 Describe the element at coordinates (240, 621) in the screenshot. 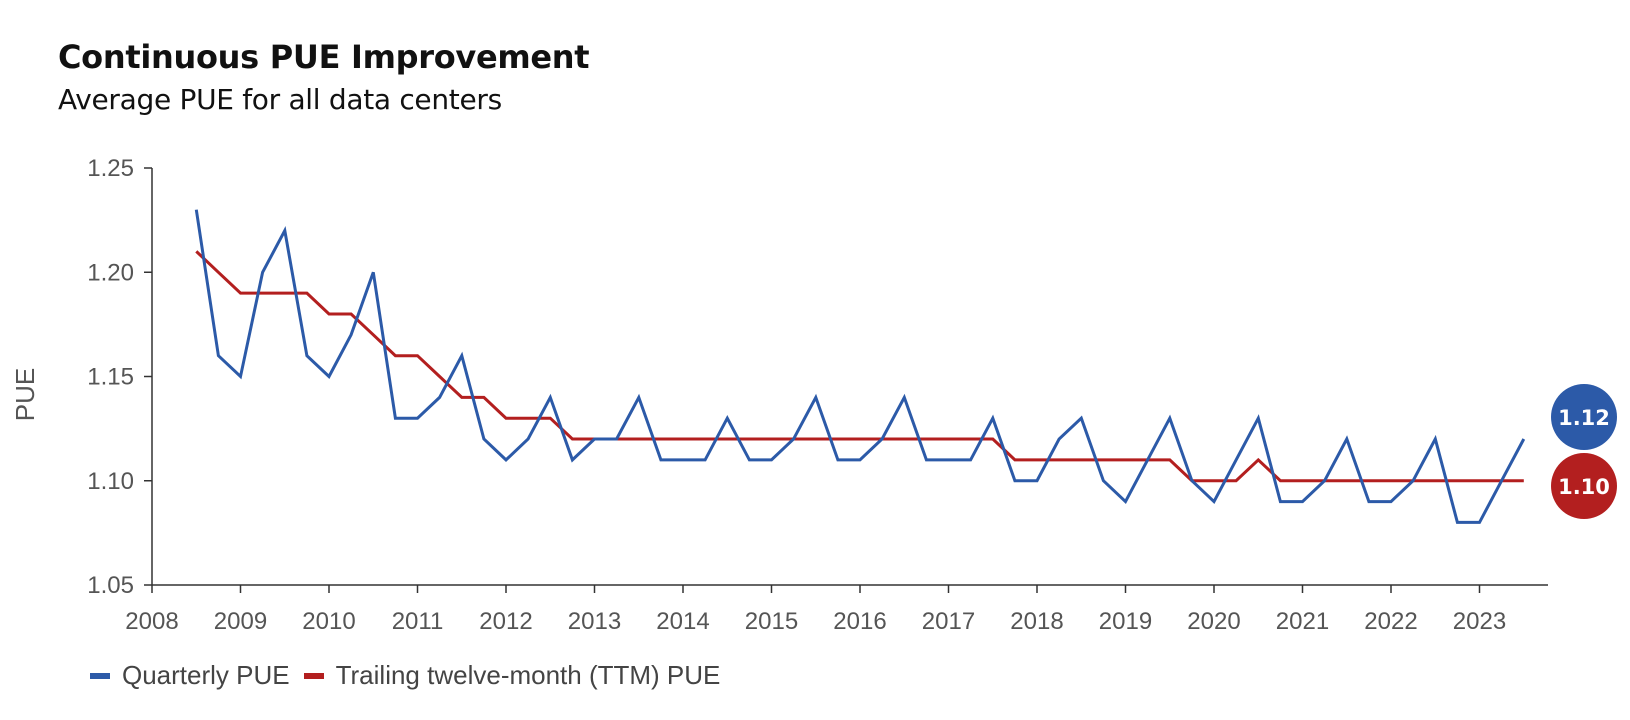

I see `x-tick-label: 2009` at that location.